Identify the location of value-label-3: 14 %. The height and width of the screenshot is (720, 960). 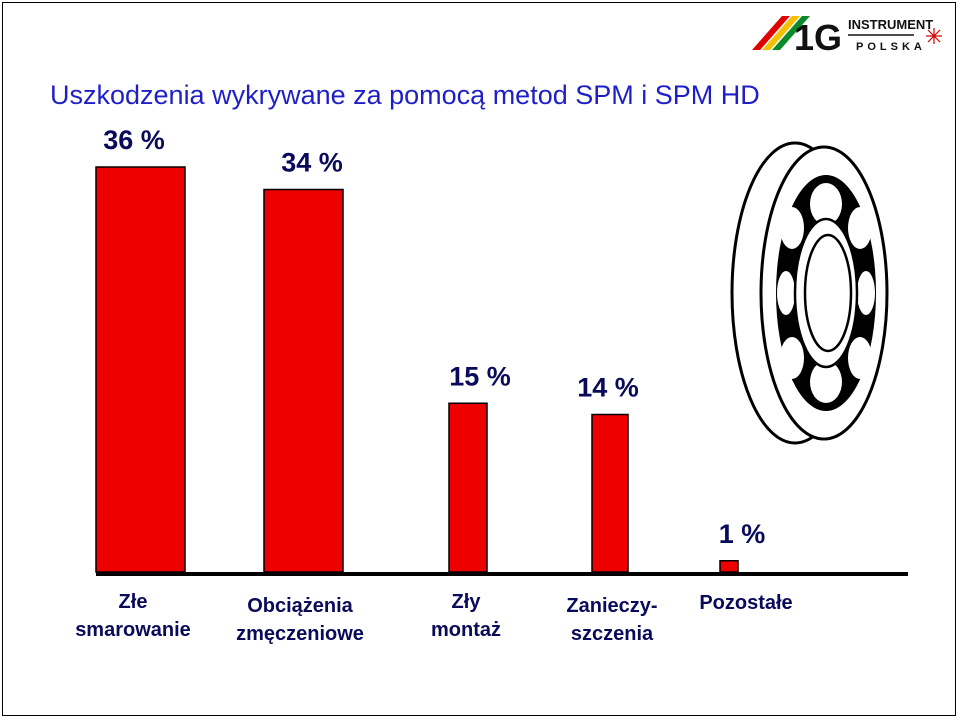
(608, 388).